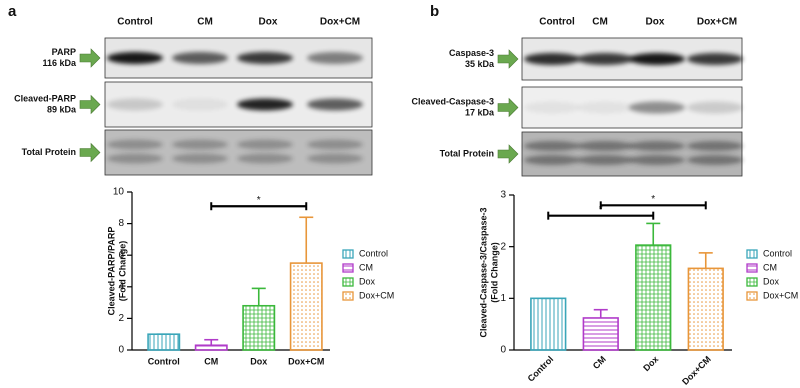 This screenshot has height=388, width=800. Describe the element at coordinates (12, 11) in the screenshot. I see `panel-label: a` at that location.